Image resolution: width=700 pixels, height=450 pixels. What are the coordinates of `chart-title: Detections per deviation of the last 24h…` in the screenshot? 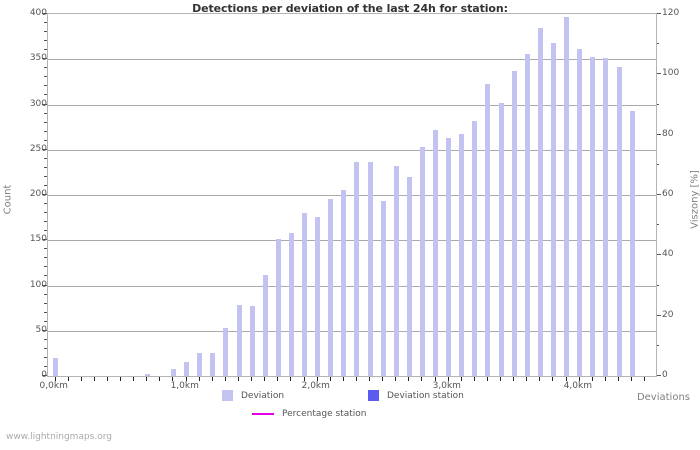 It's located at (350, 8).